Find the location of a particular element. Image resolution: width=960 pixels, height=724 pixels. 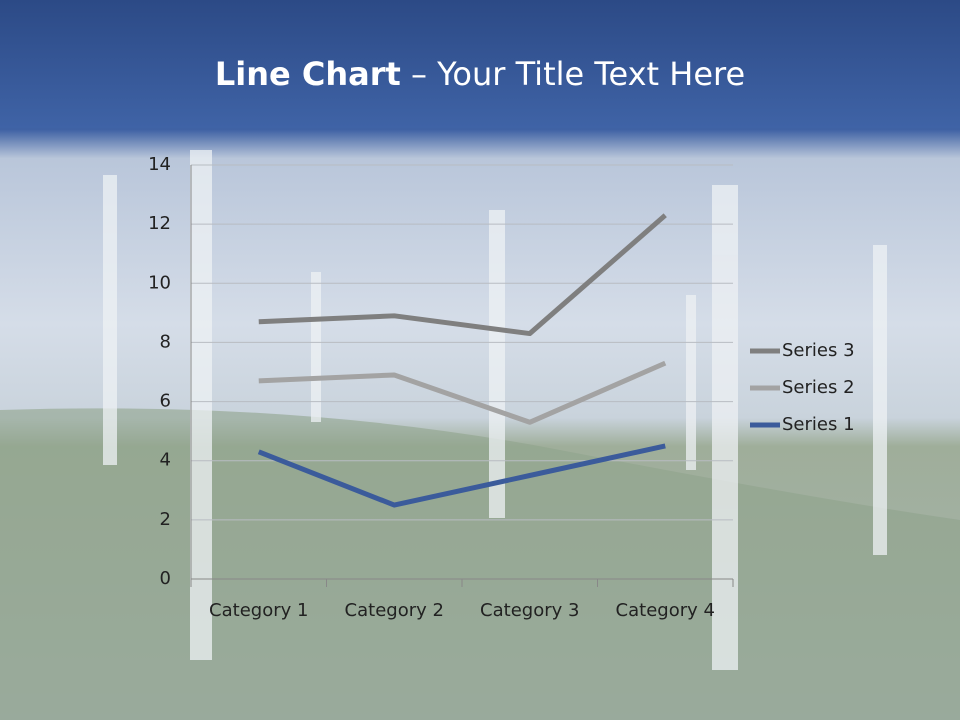

y-tick-label: 6 is located at coordinates (165, 401).